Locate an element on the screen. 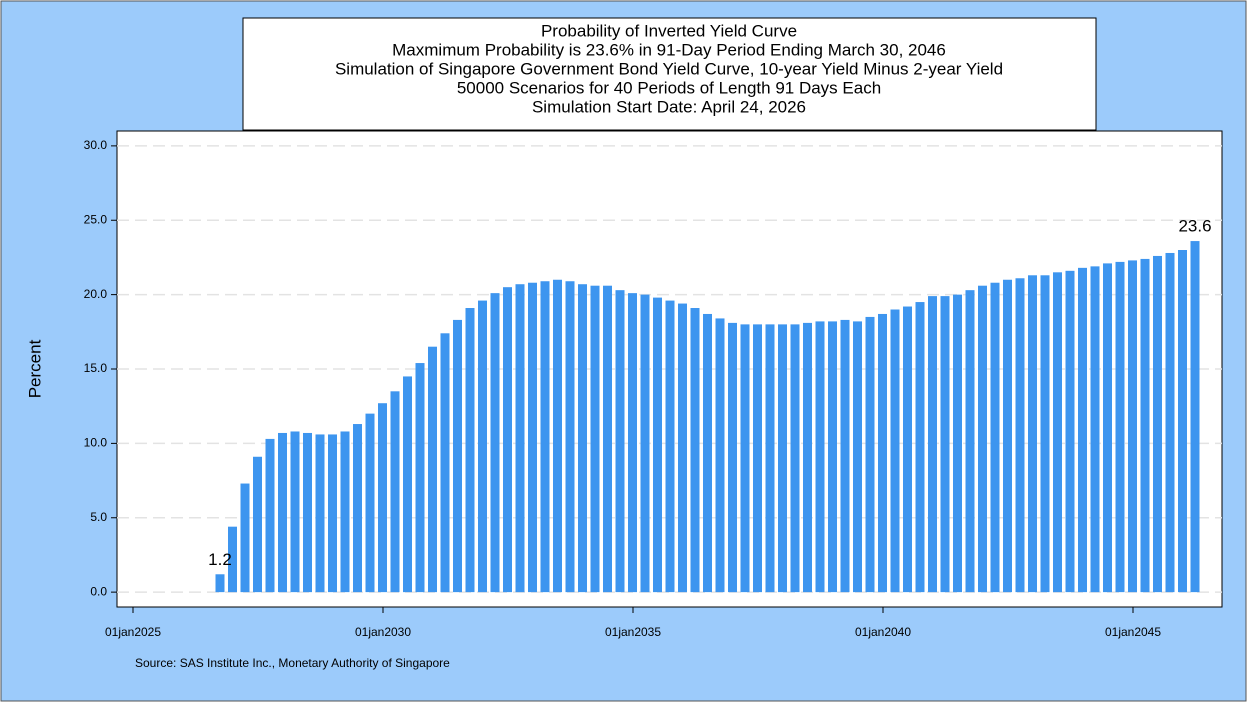  x-tick-label: 01jan2045 is located at coordinates (1133, 632).